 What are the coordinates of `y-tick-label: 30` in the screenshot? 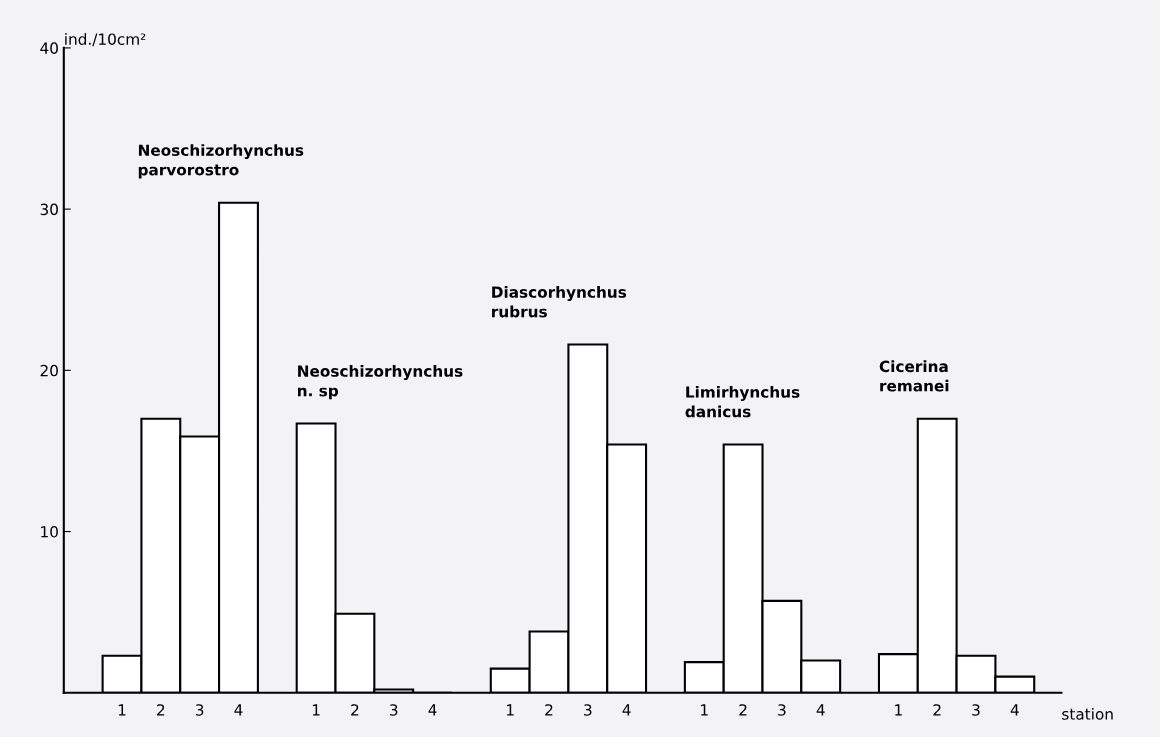 It's located at (49, 209).